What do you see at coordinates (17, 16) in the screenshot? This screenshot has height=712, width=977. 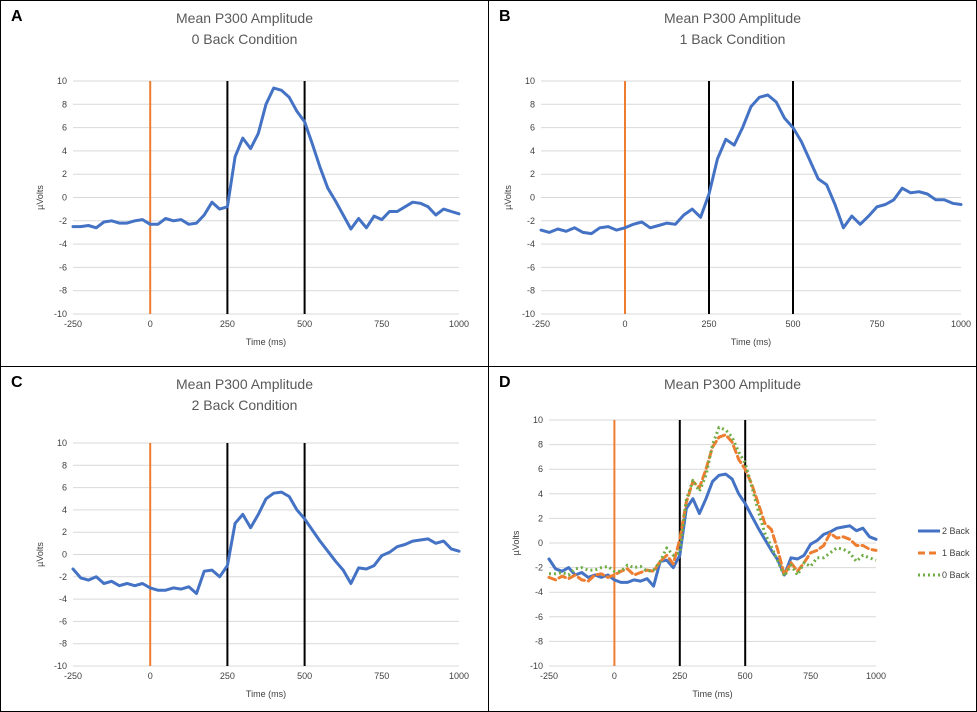 I see `panel-label: A` at bounding box center [17, 16].